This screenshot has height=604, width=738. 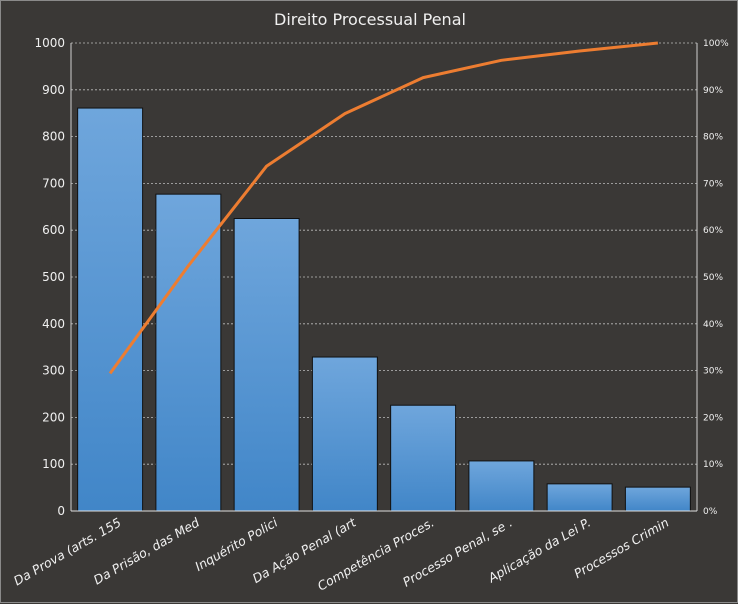 What do you see at coordinates (713, 372) in the screenshot?
I see `y2-tick-label: 30%` at bounding box center [713, 372].